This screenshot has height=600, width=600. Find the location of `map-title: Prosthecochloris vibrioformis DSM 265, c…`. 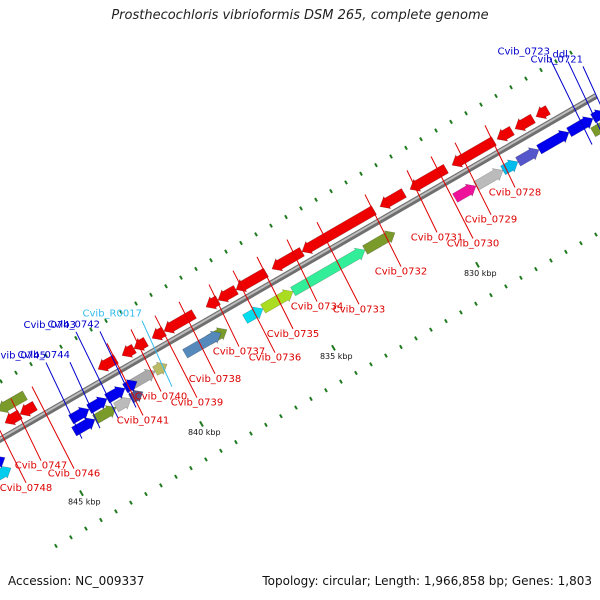

map-title: Prosthecochloris vibrioformis DSM 265, c… is located at coordinates (300, 15).